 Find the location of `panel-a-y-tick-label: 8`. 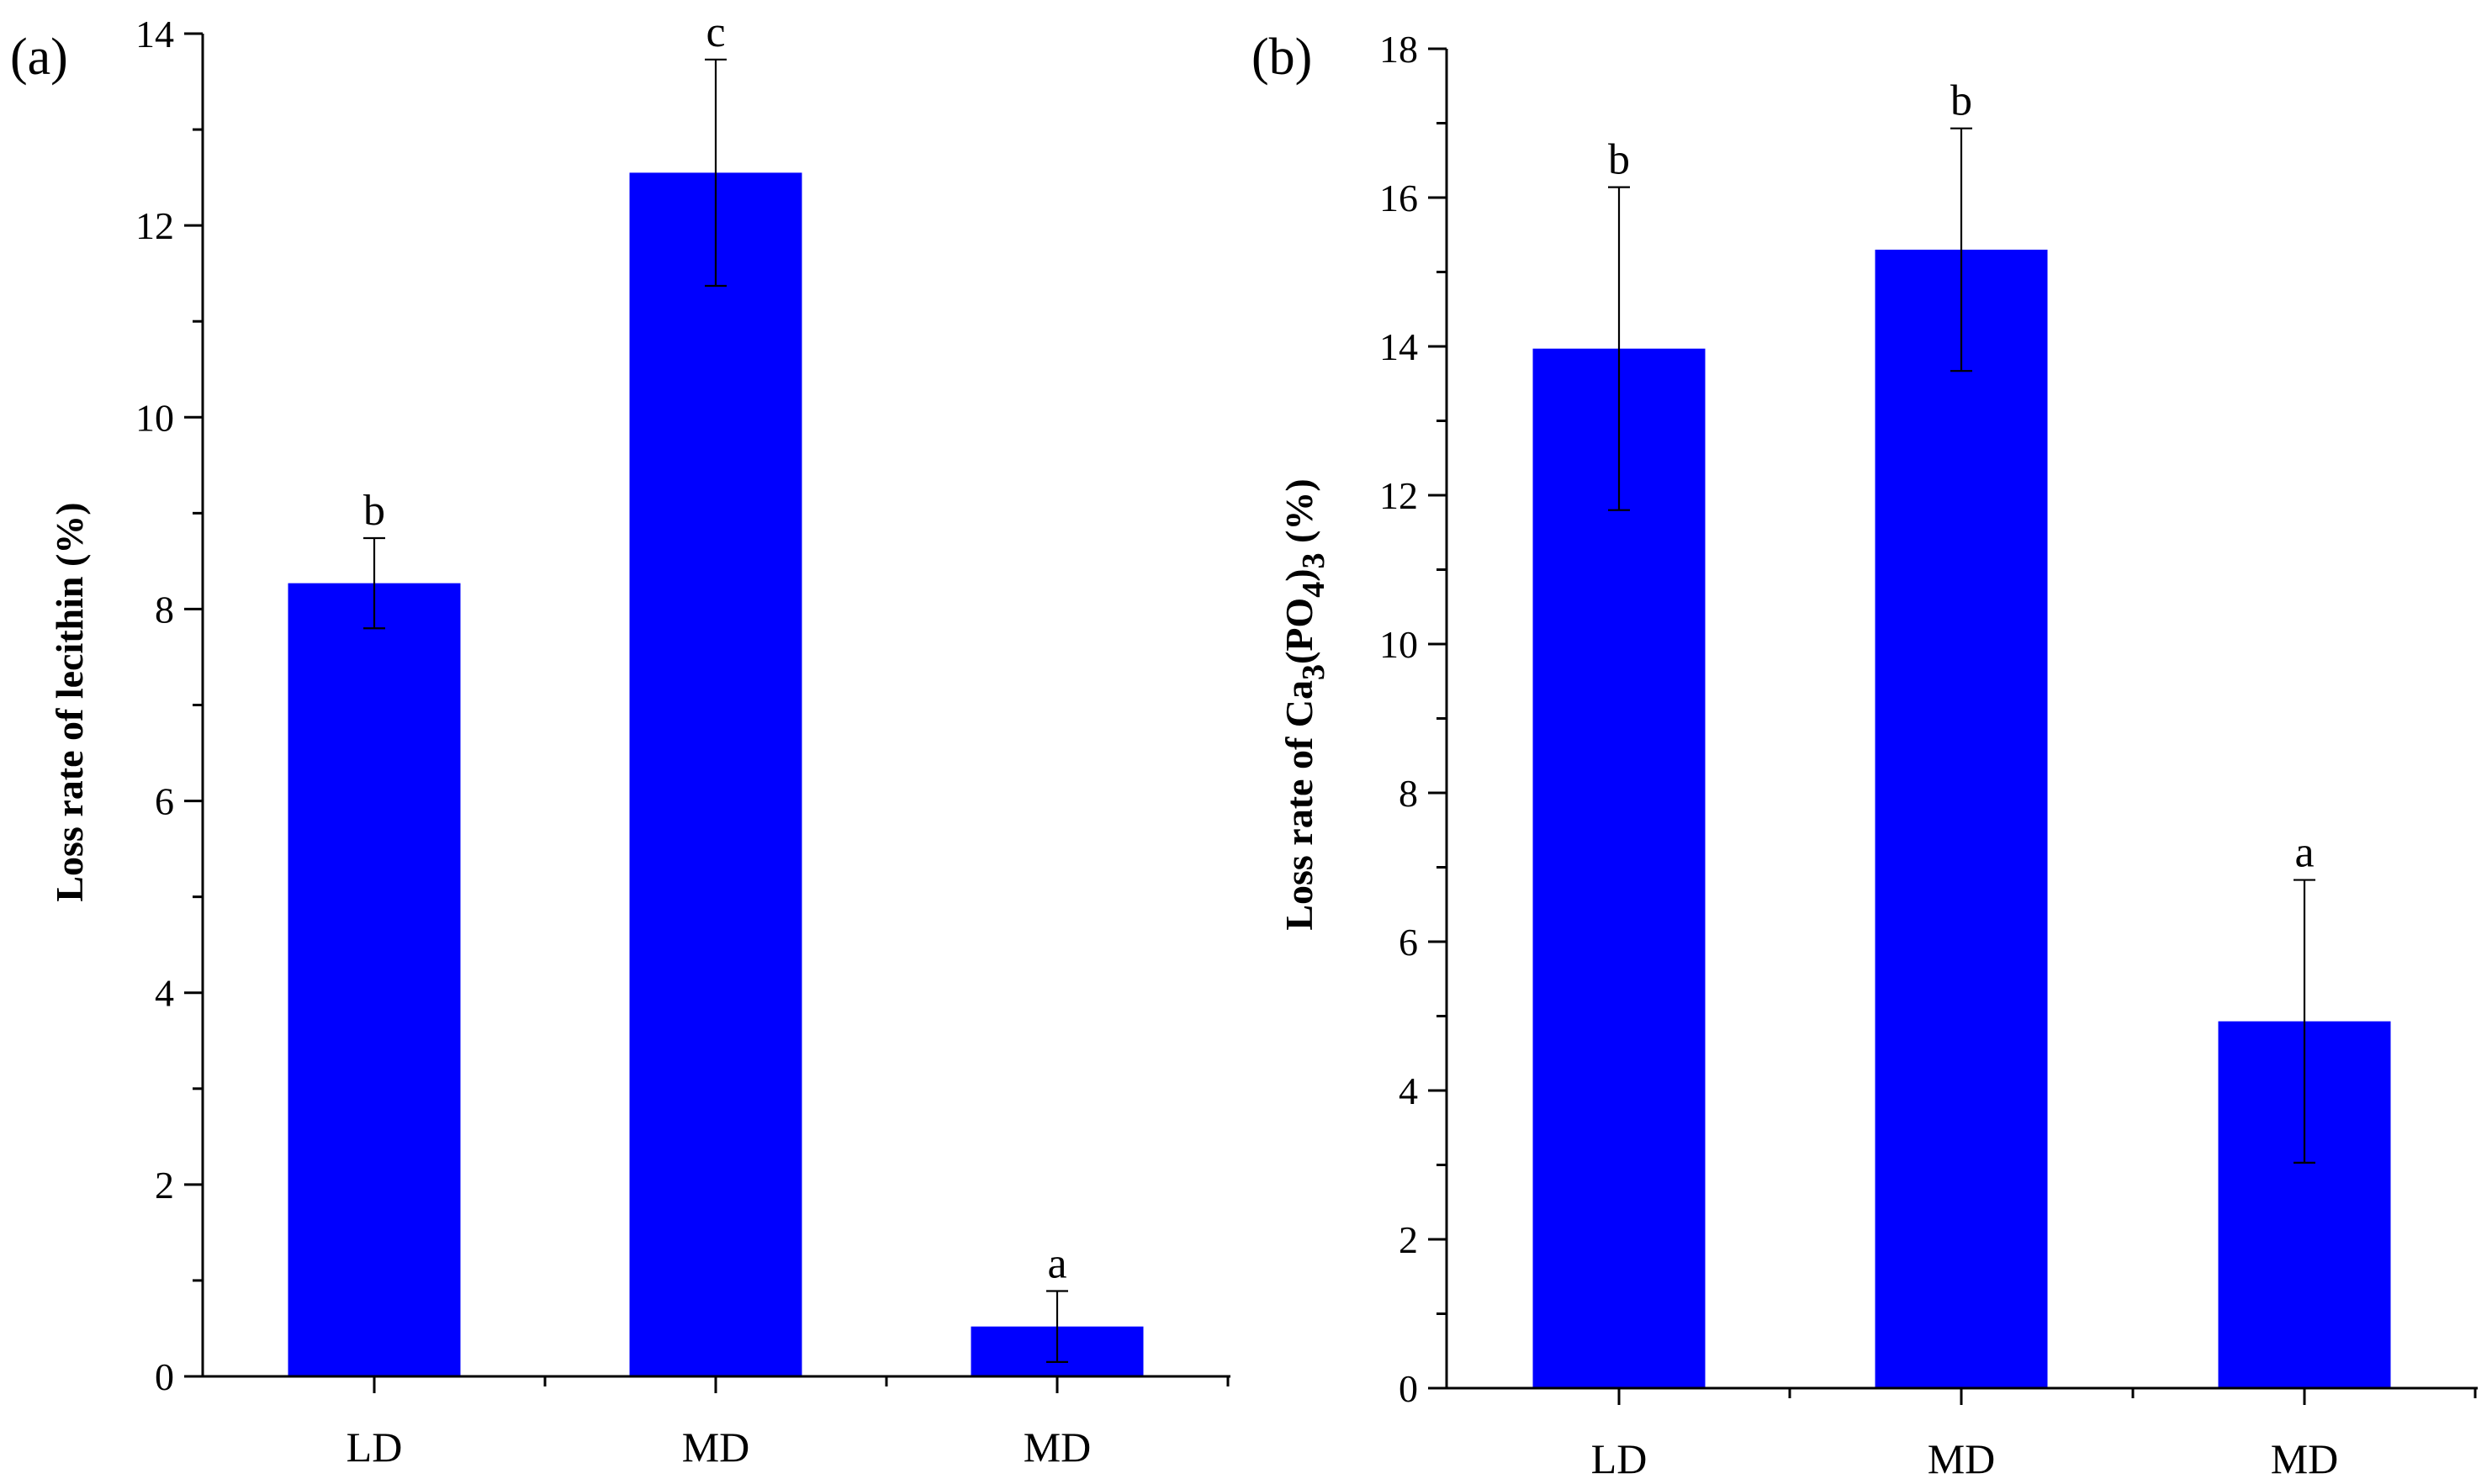

panel-a-y-tick-label: 8 is located at coordinates (164, 609).